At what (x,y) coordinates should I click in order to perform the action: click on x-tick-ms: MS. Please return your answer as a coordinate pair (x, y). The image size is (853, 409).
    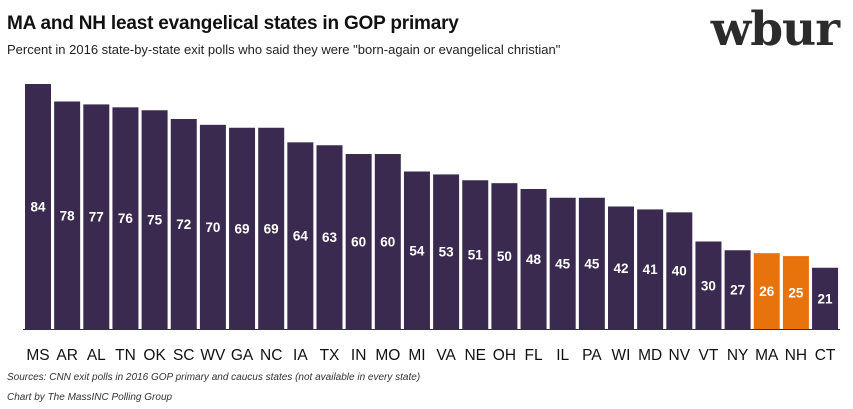
    Looking at the image, I should click on (37, 355).